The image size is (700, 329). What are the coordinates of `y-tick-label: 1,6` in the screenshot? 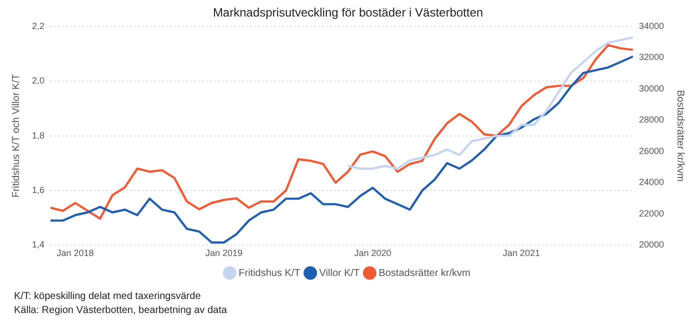 It's located at (38, 189).